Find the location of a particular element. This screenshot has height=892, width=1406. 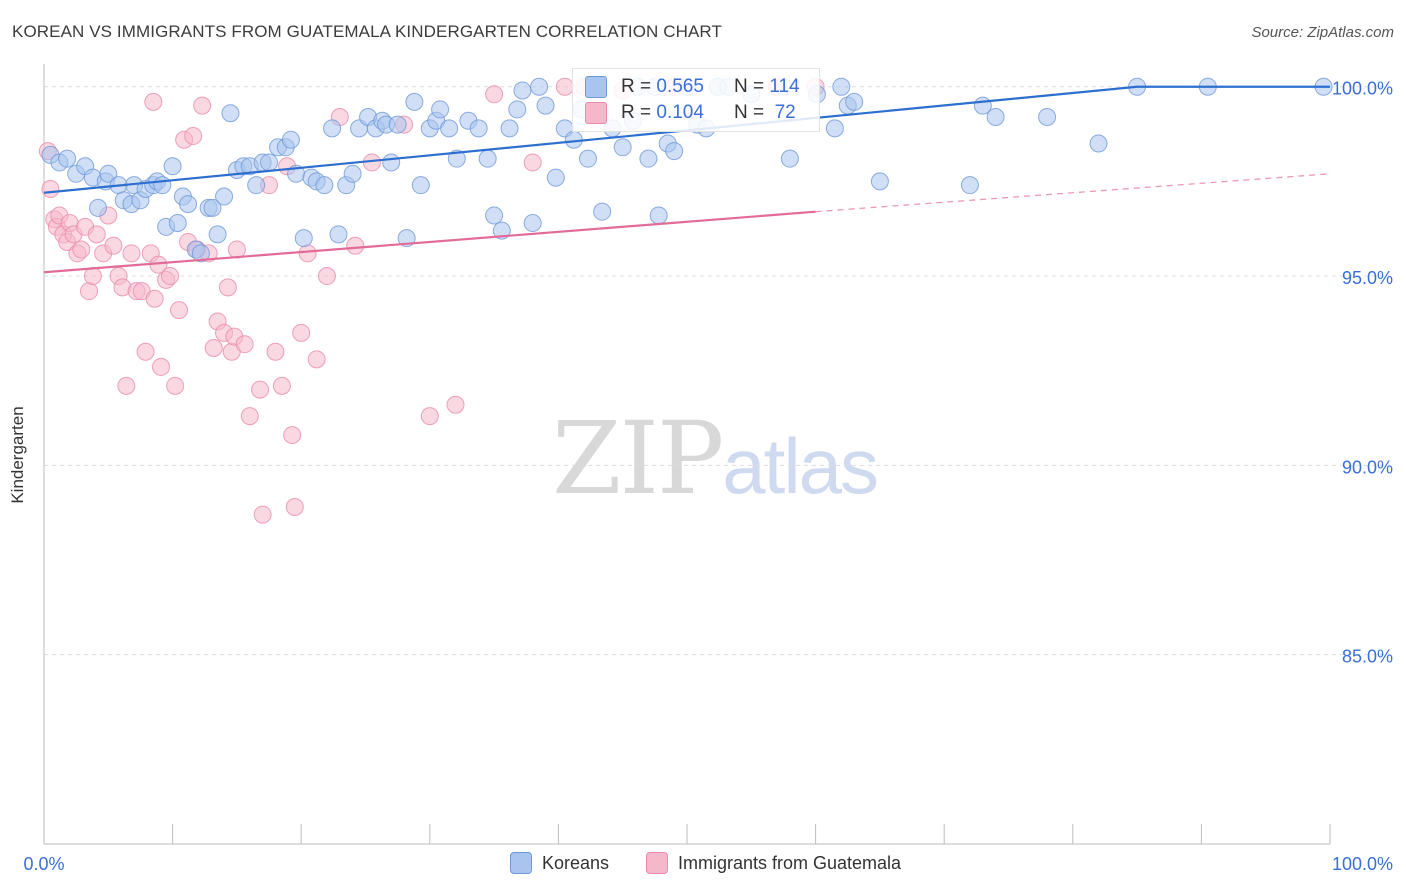

r-value: 0.104 is located at coordinates (680, 112).